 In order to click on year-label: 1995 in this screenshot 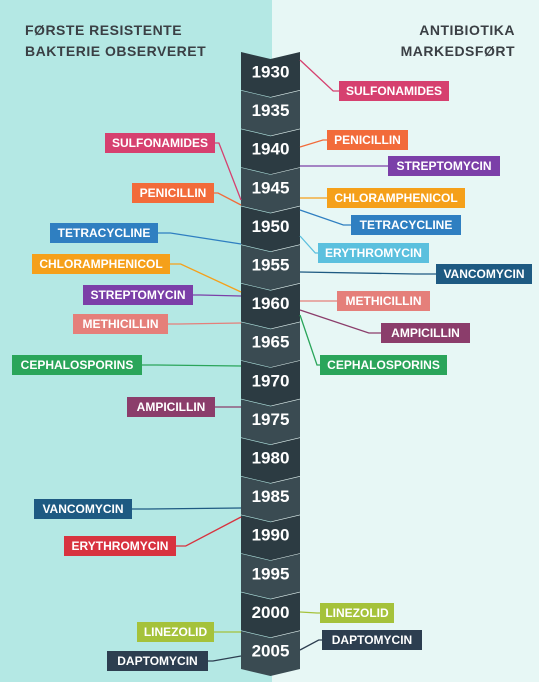, I will do `click(271, 573)`.